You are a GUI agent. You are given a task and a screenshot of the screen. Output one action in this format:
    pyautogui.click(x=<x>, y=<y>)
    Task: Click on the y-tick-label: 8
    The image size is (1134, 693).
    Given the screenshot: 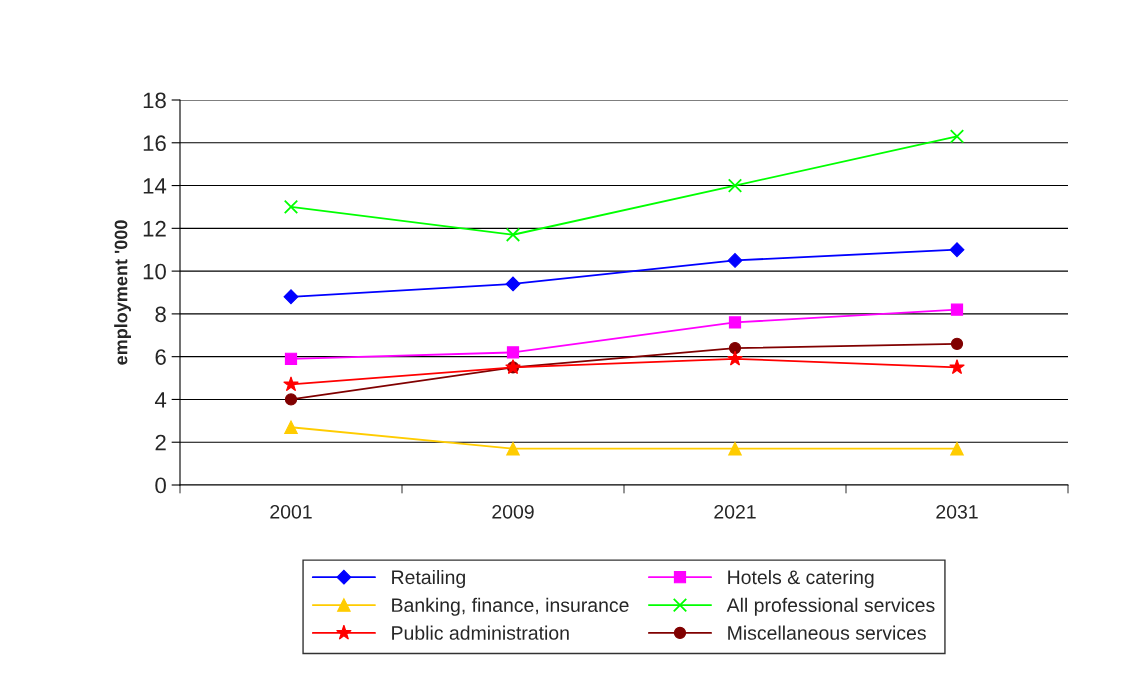 What is the action you would take?
    pyautogui.click(x=160, y=314)
    